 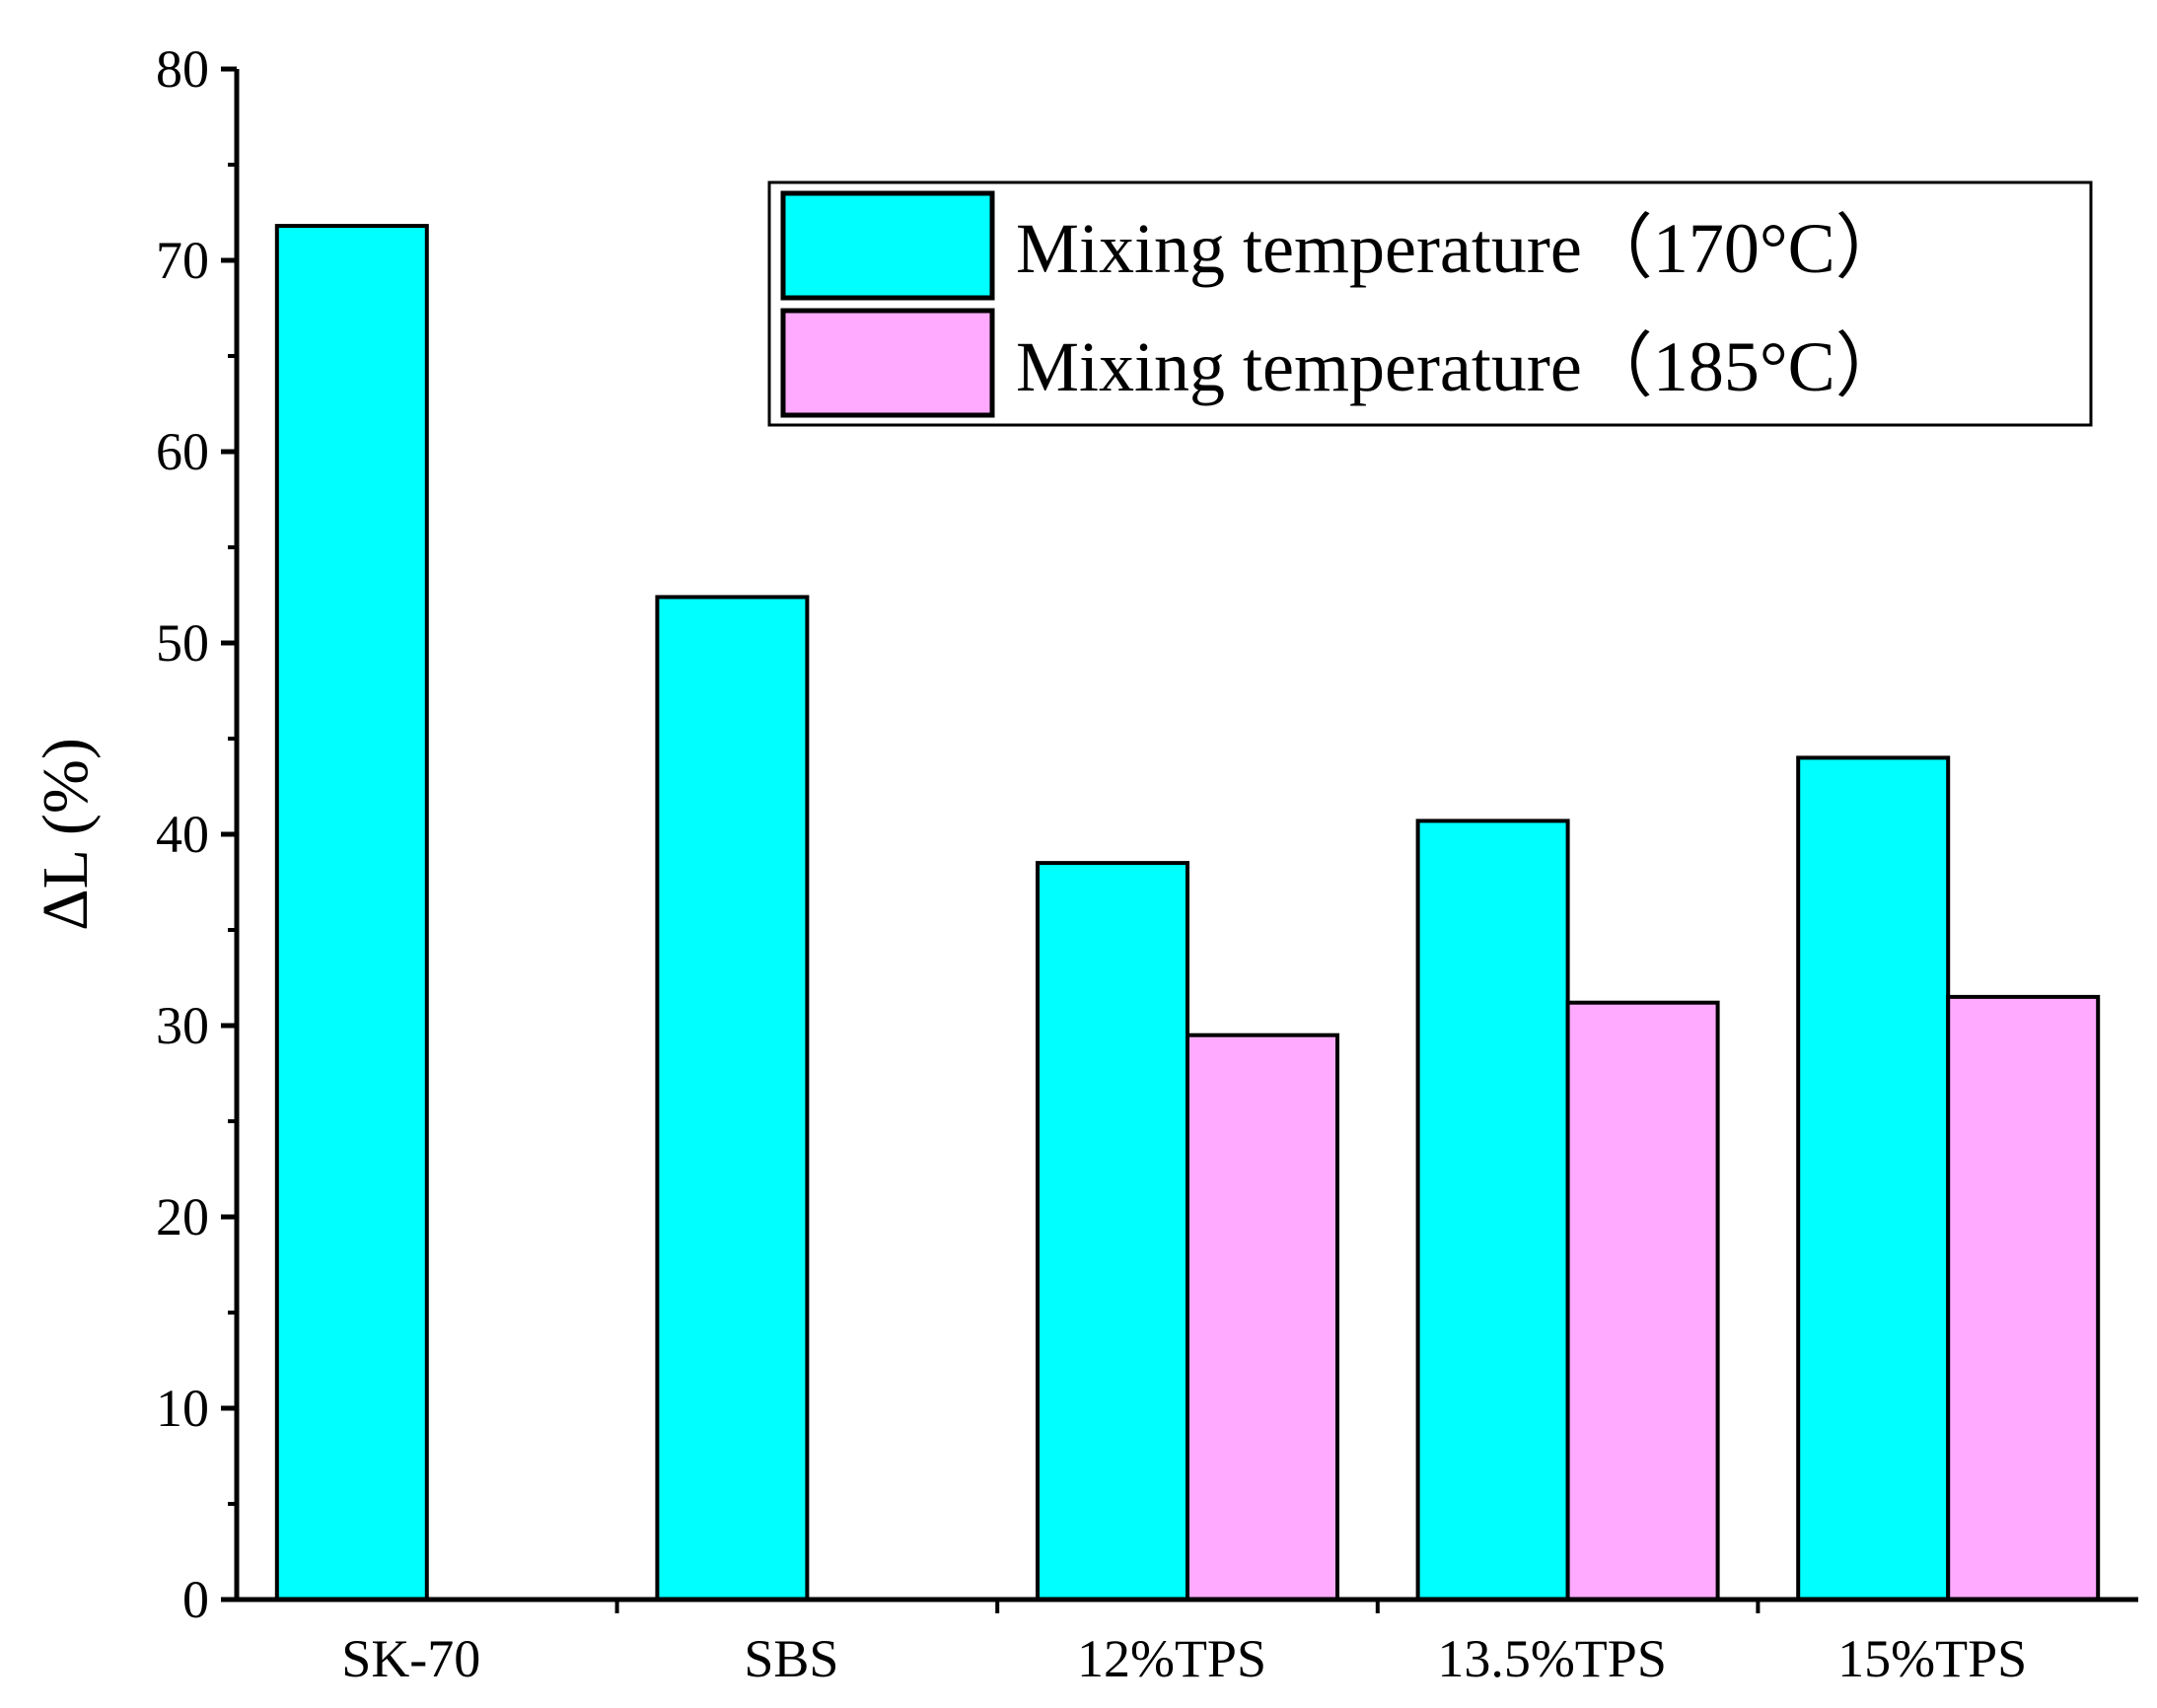 What do you see at coordinates (182, 69) in the screenshot?
I see `y-tick-label-80: 80` at bounding box center [182, 69].